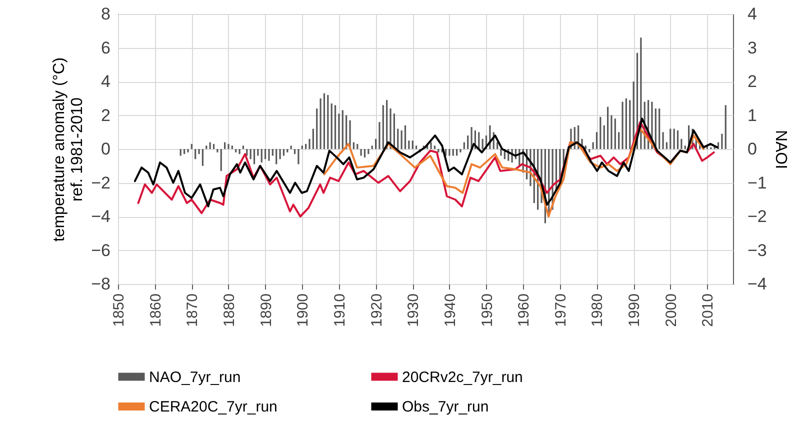 The width and height of the screenshot is (802, 436). Describe the element at coordinates (105, 14) in the screenshot. I see `y-tick-label: 8` at that location.